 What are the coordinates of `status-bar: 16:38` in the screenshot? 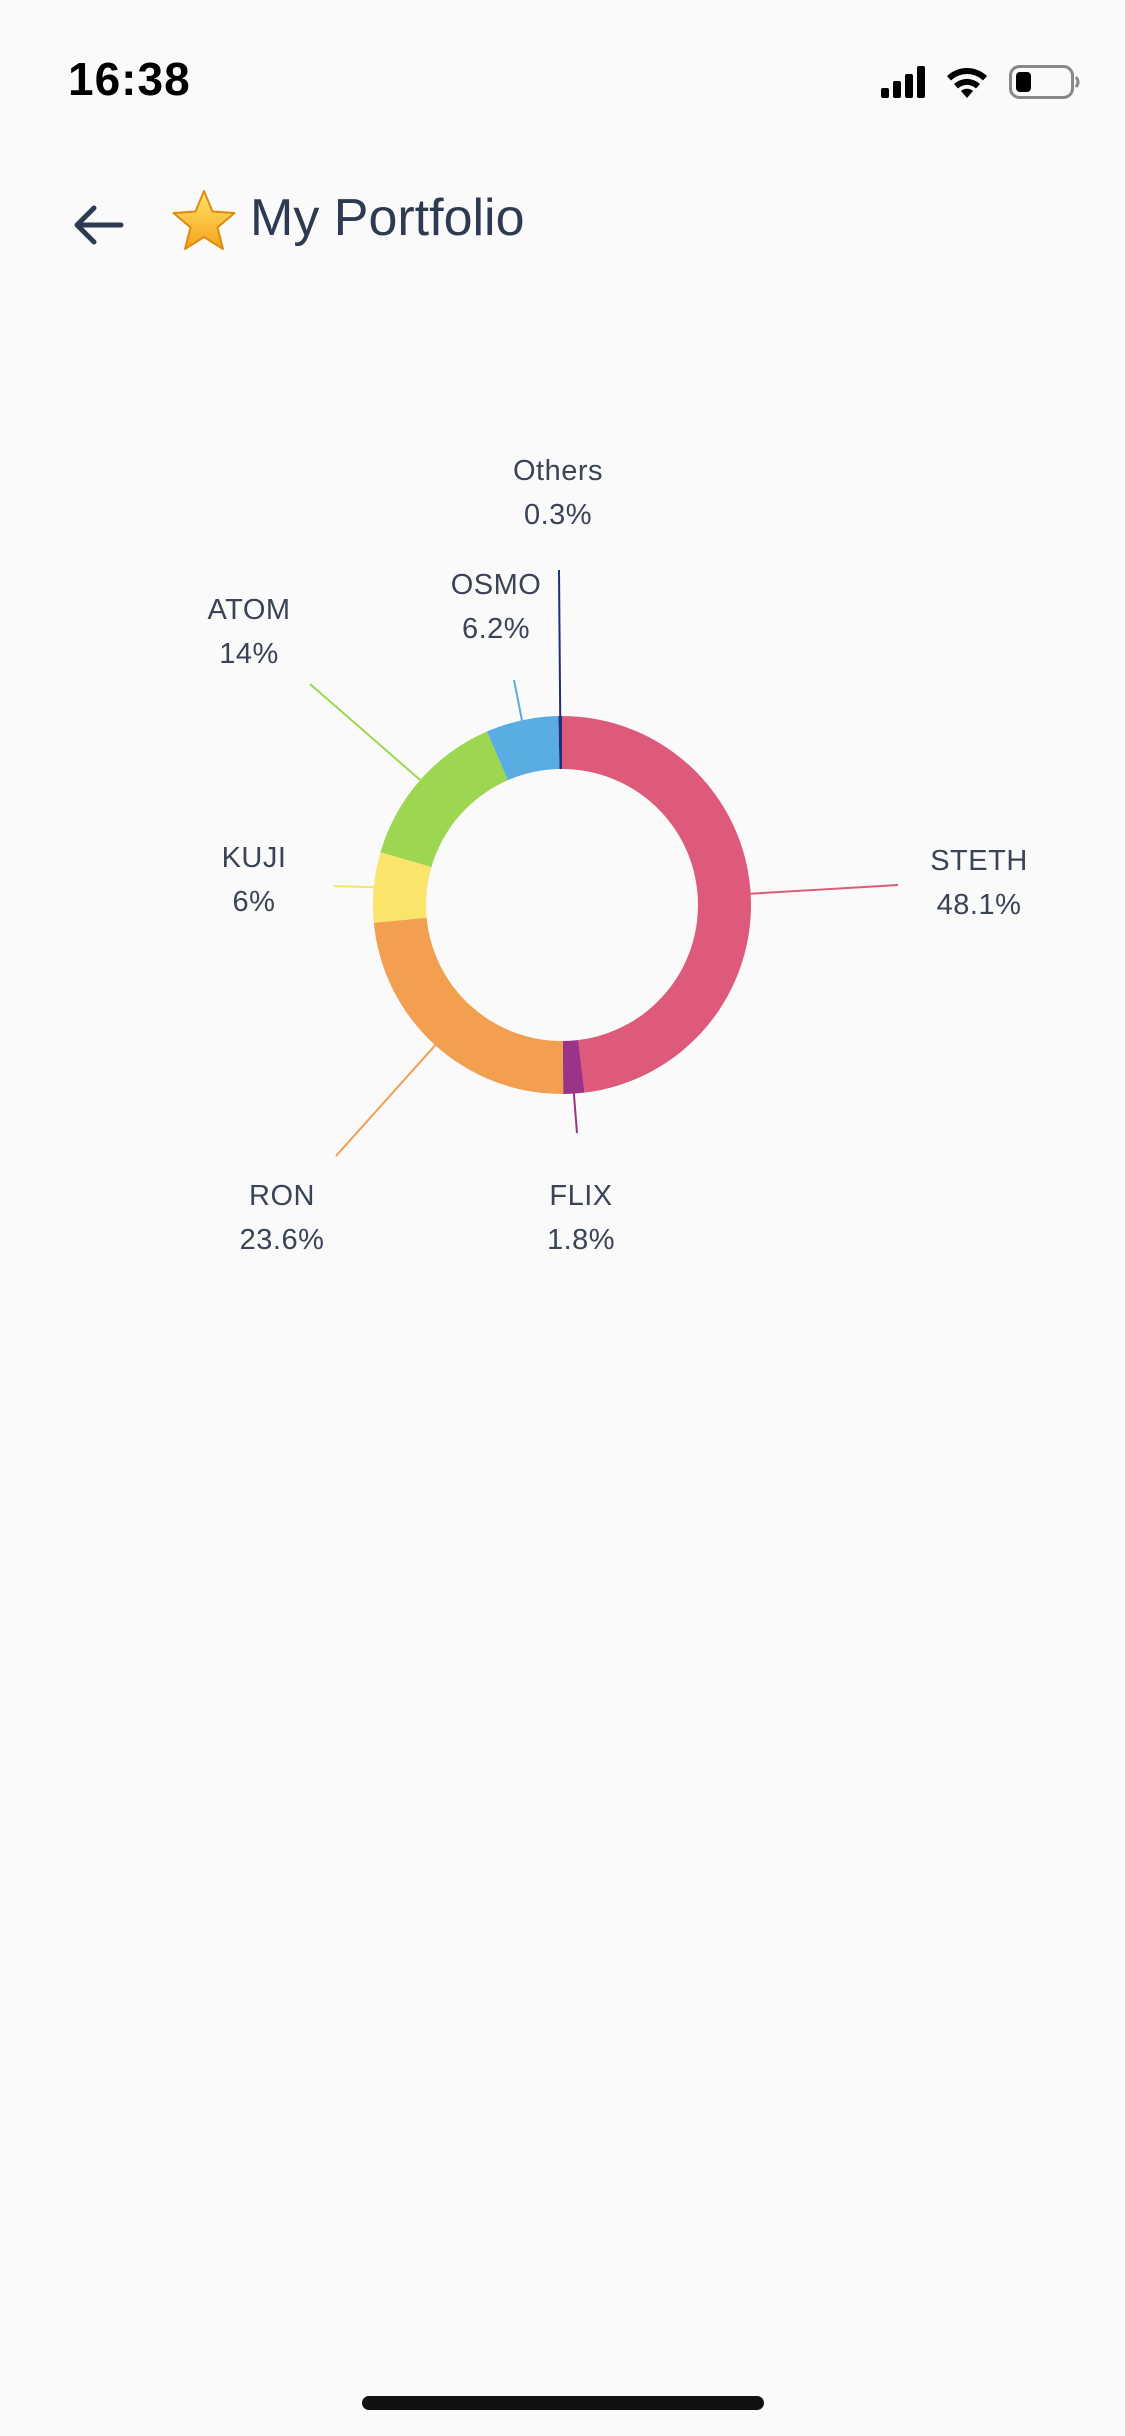 It's located at (562, 75).